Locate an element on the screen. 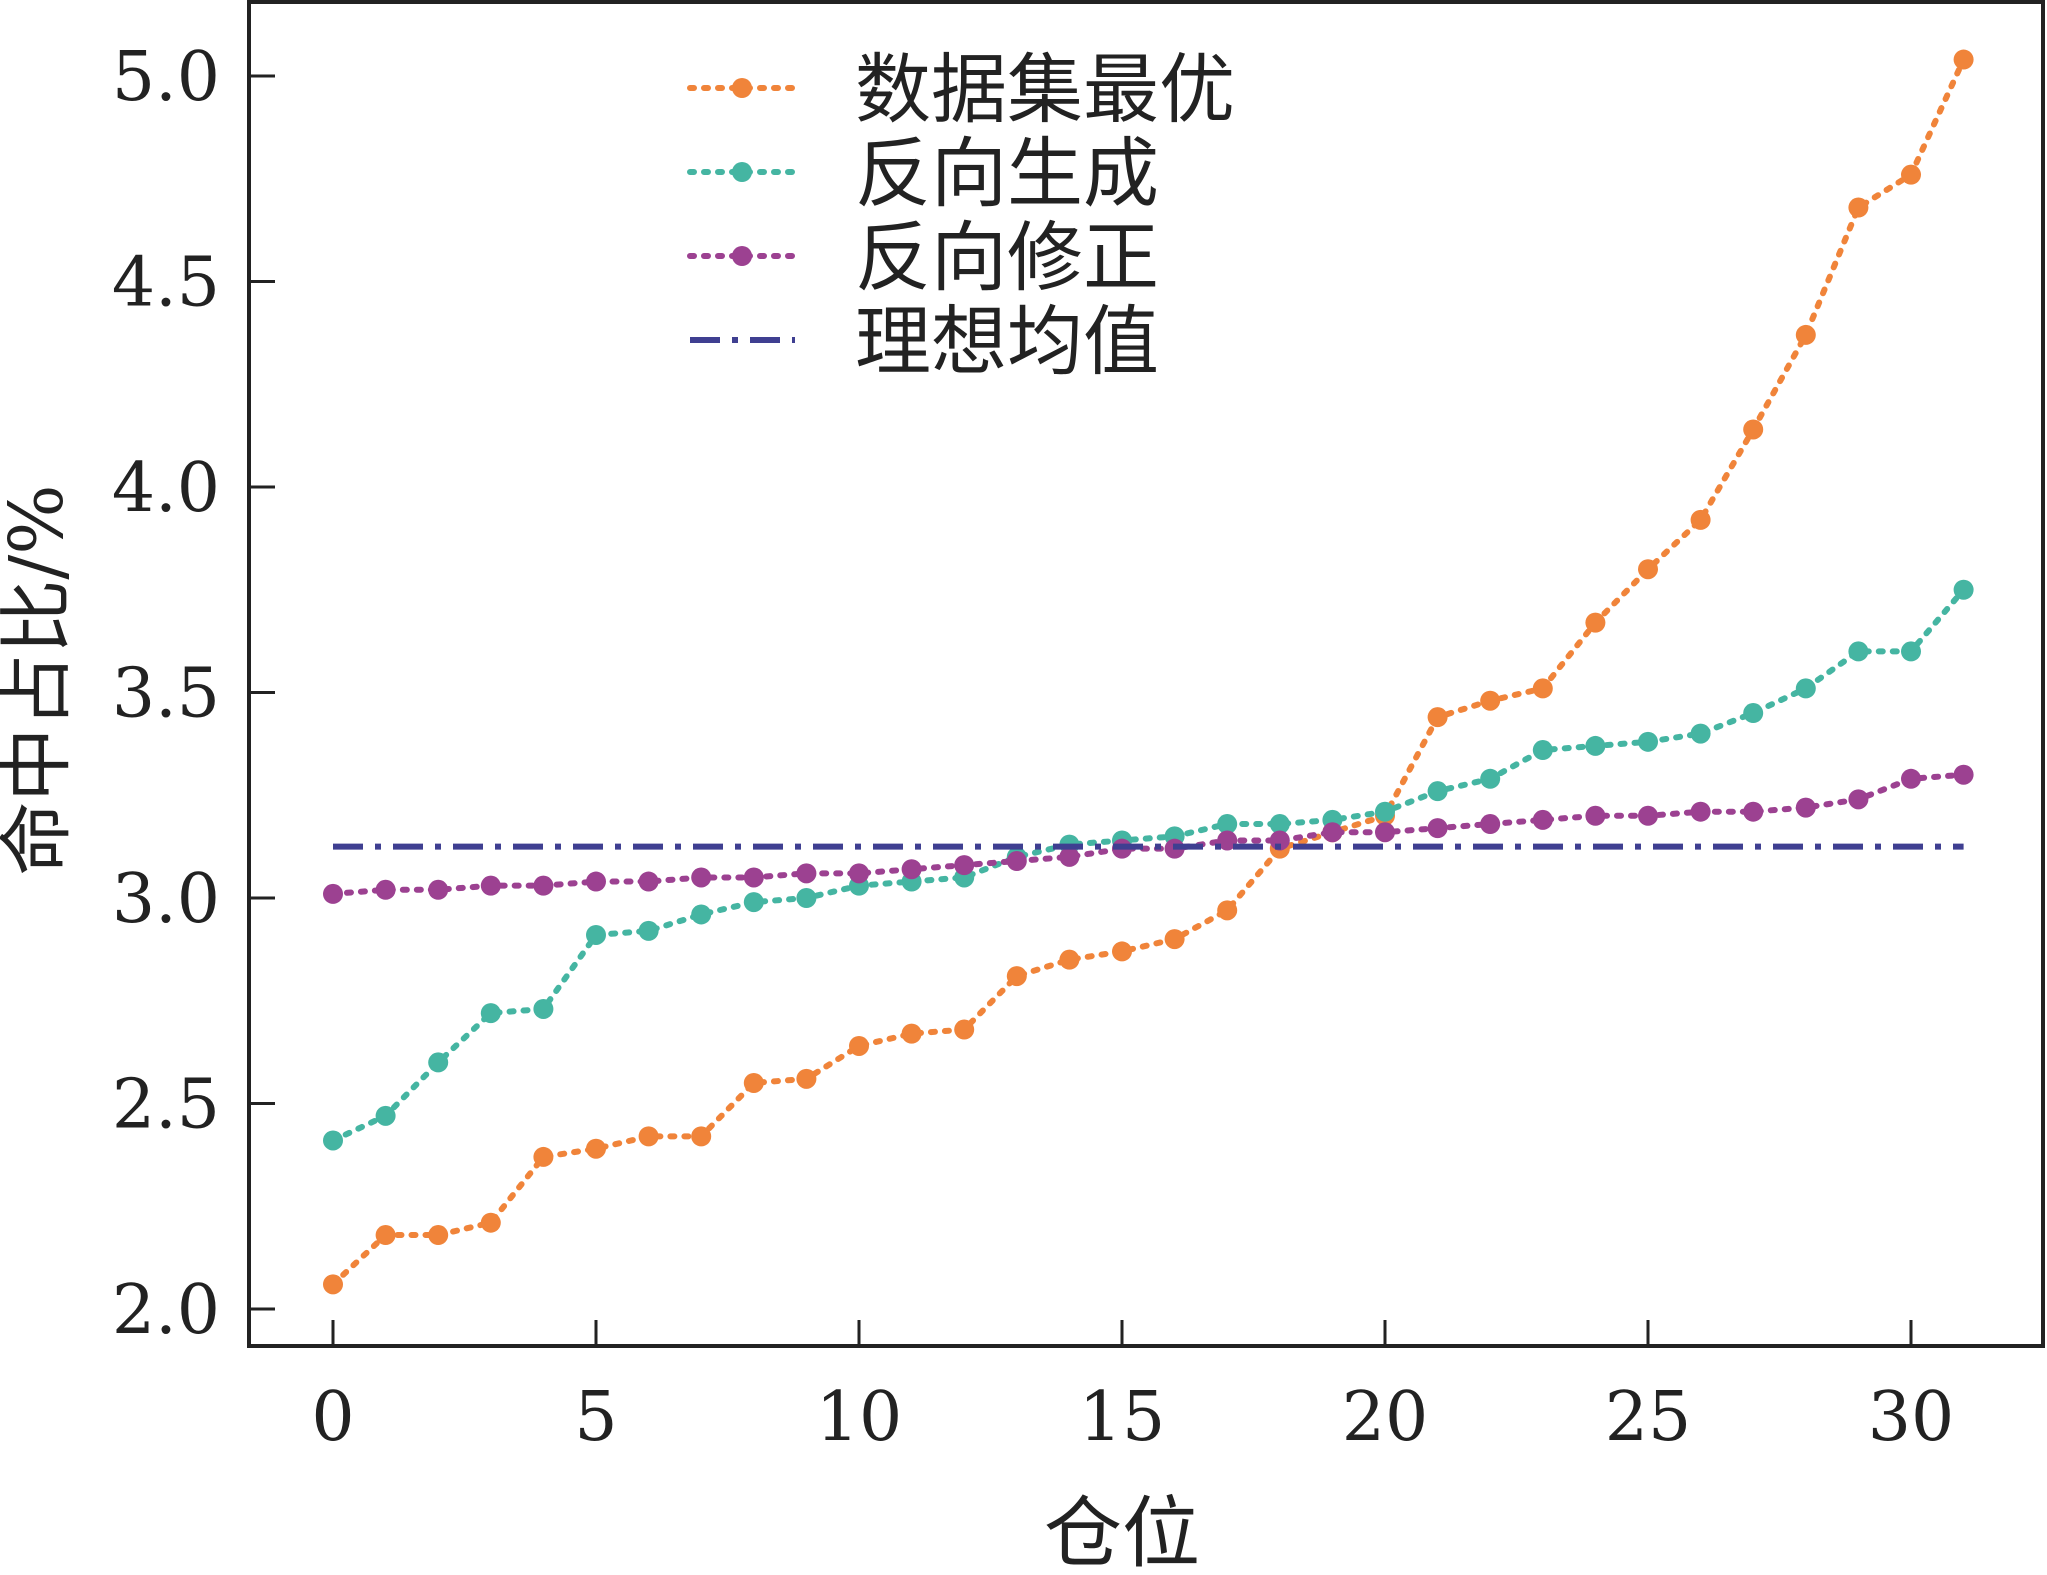 The height and width of the screenshot is (1575, 2047). legend-label: 反向修正 is located at coordinates (1007, 257).